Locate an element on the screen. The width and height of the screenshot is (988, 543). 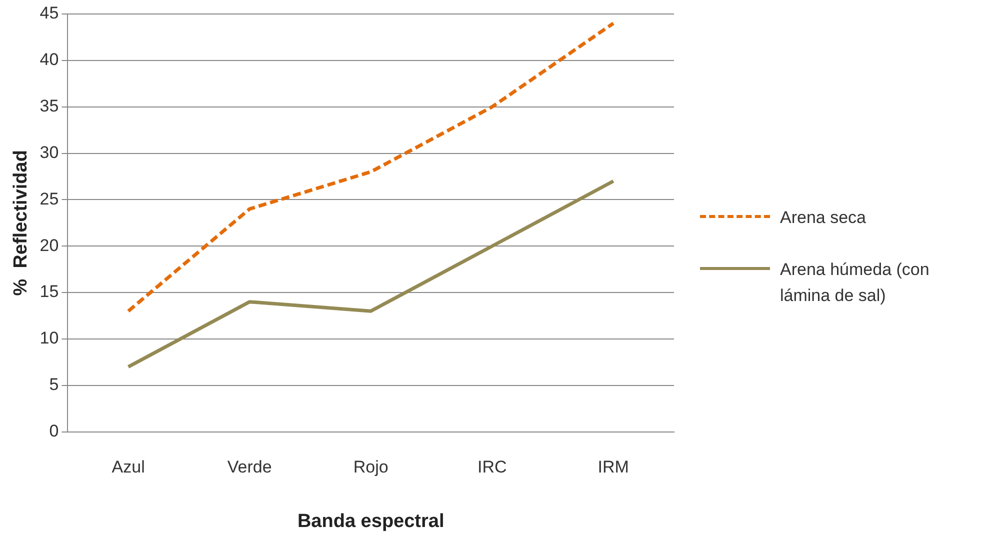
x-tick-label: Azul is located at coordinates (128, 467).